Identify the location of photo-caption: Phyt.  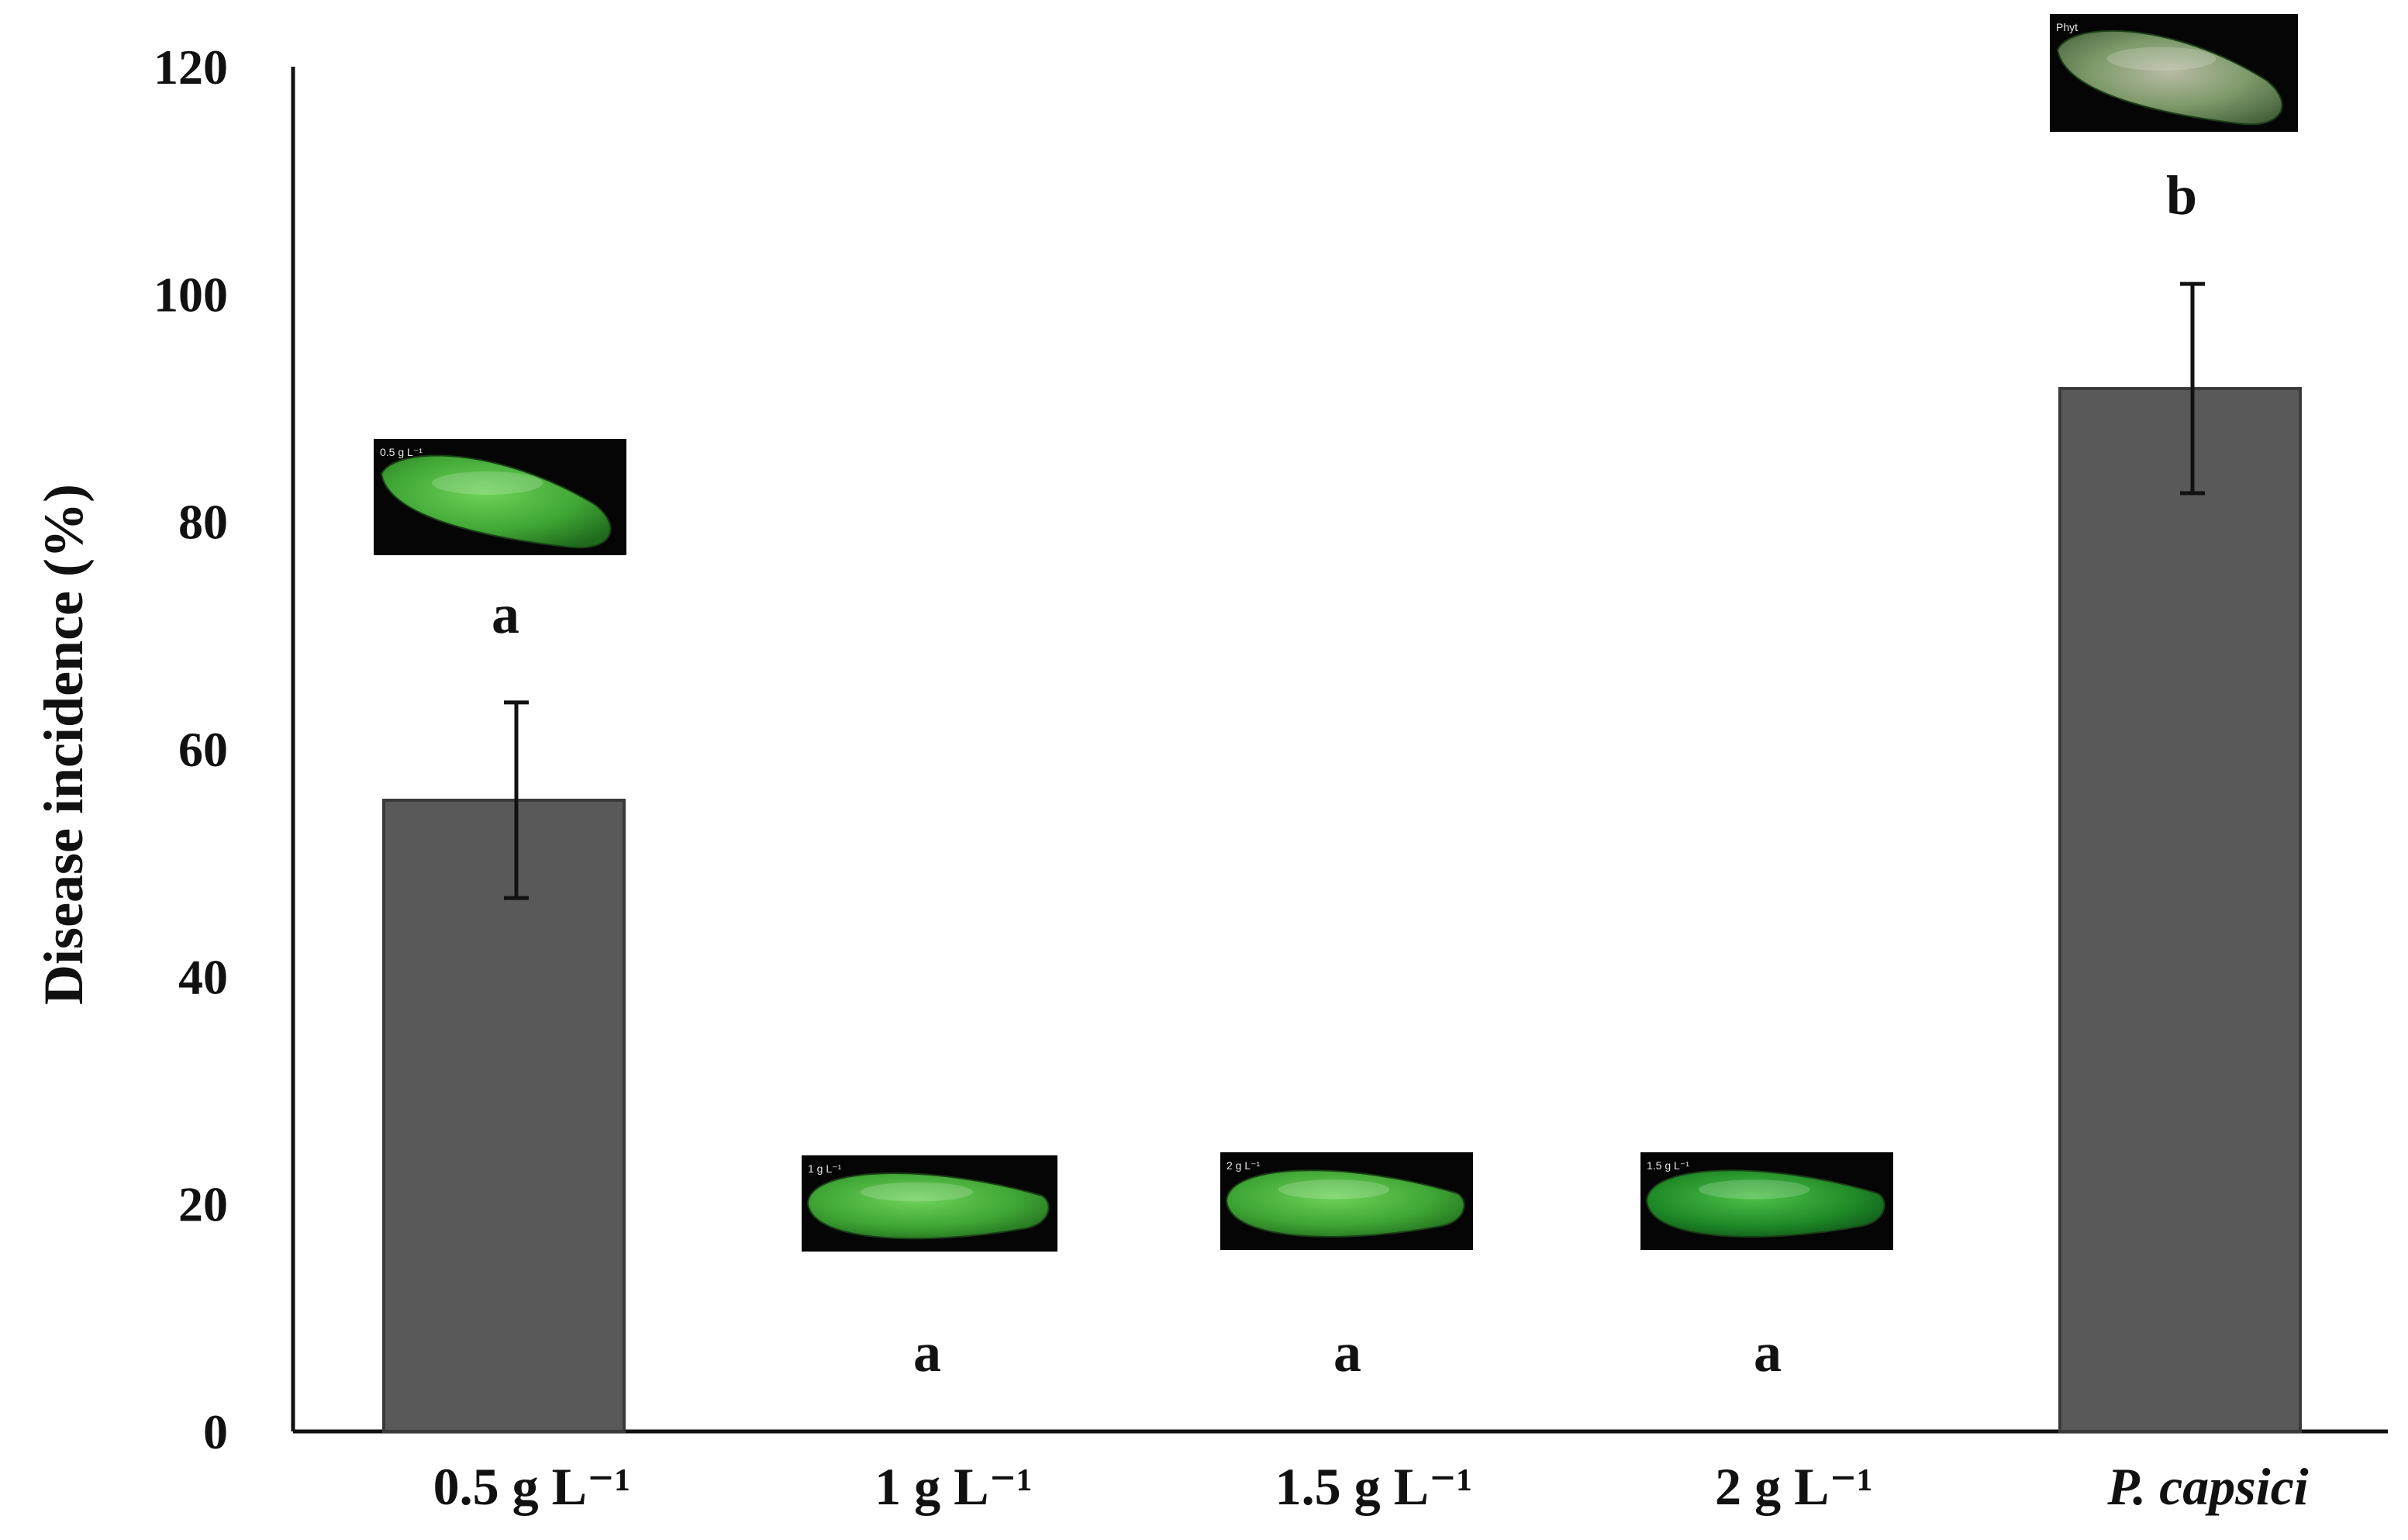
(2067, 27).